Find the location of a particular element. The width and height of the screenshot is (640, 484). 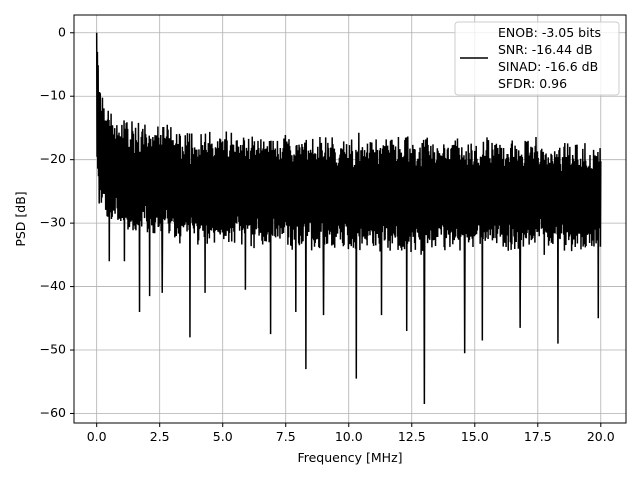

x-tick-label: 5.0 is located at coordinates (223, 436).